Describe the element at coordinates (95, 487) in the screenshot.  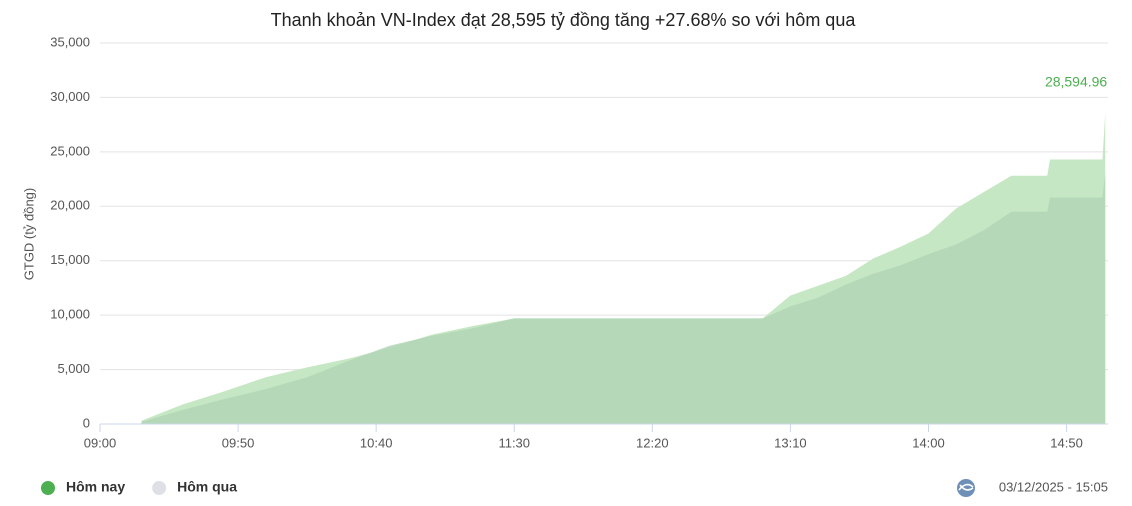
I see `legend-label: Hôm nay` at that location.